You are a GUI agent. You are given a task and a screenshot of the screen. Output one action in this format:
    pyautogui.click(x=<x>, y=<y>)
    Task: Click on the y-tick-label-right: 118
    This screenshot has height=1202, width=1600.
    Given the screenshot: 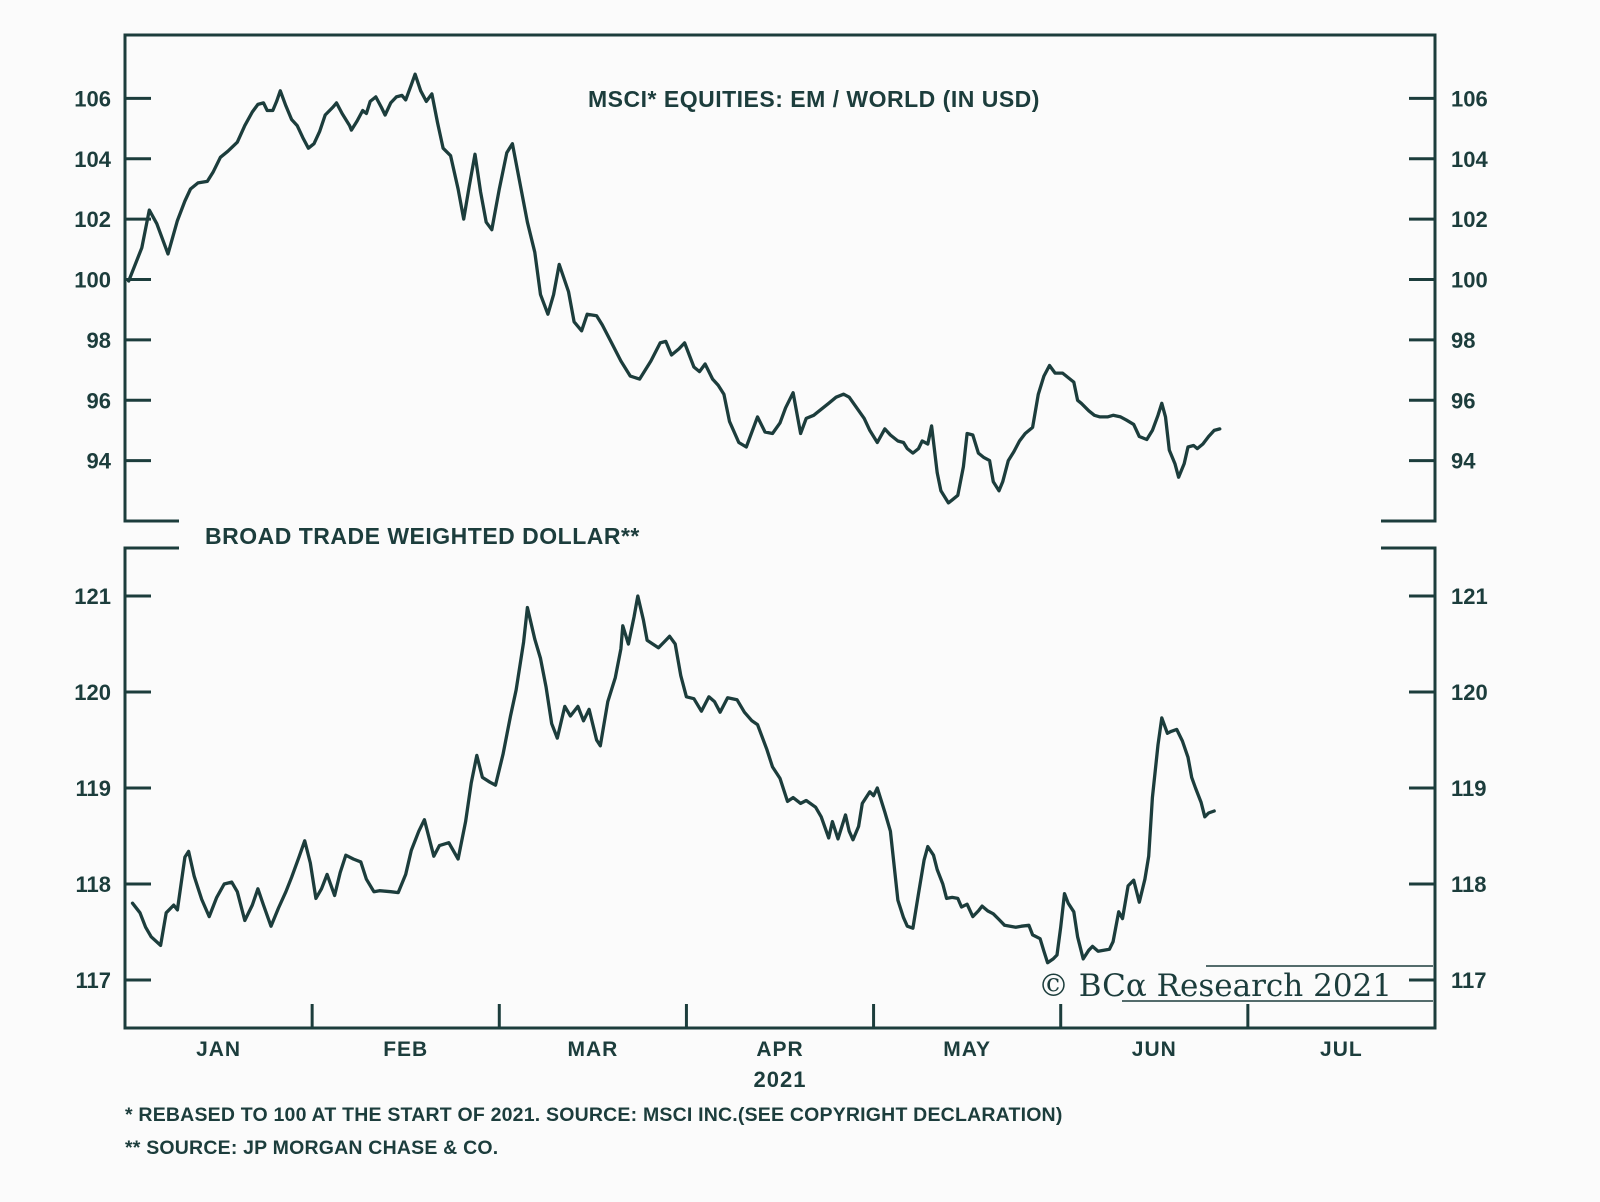 What is the action you would take?
    pyautogui.click(x=1469, y=884)
    